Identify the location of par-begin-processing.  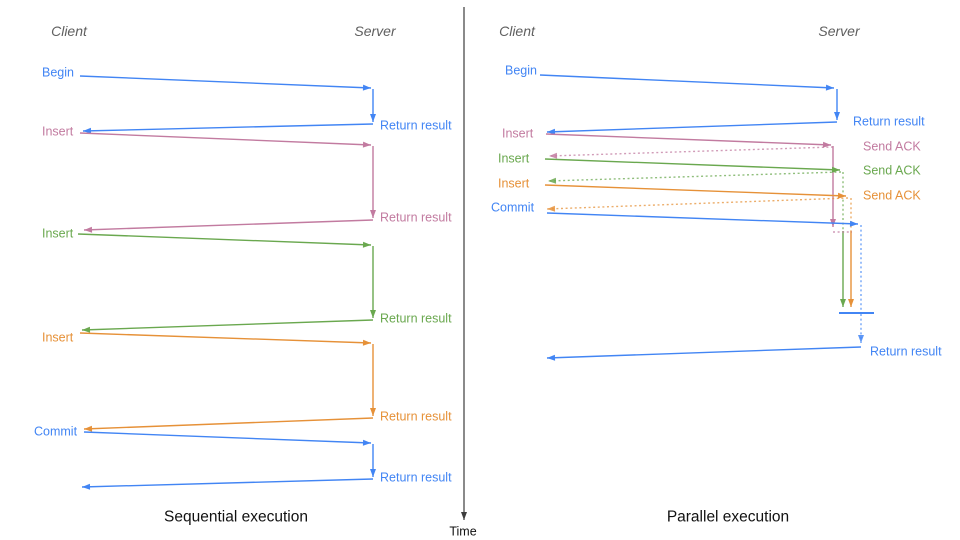
(837, 104).